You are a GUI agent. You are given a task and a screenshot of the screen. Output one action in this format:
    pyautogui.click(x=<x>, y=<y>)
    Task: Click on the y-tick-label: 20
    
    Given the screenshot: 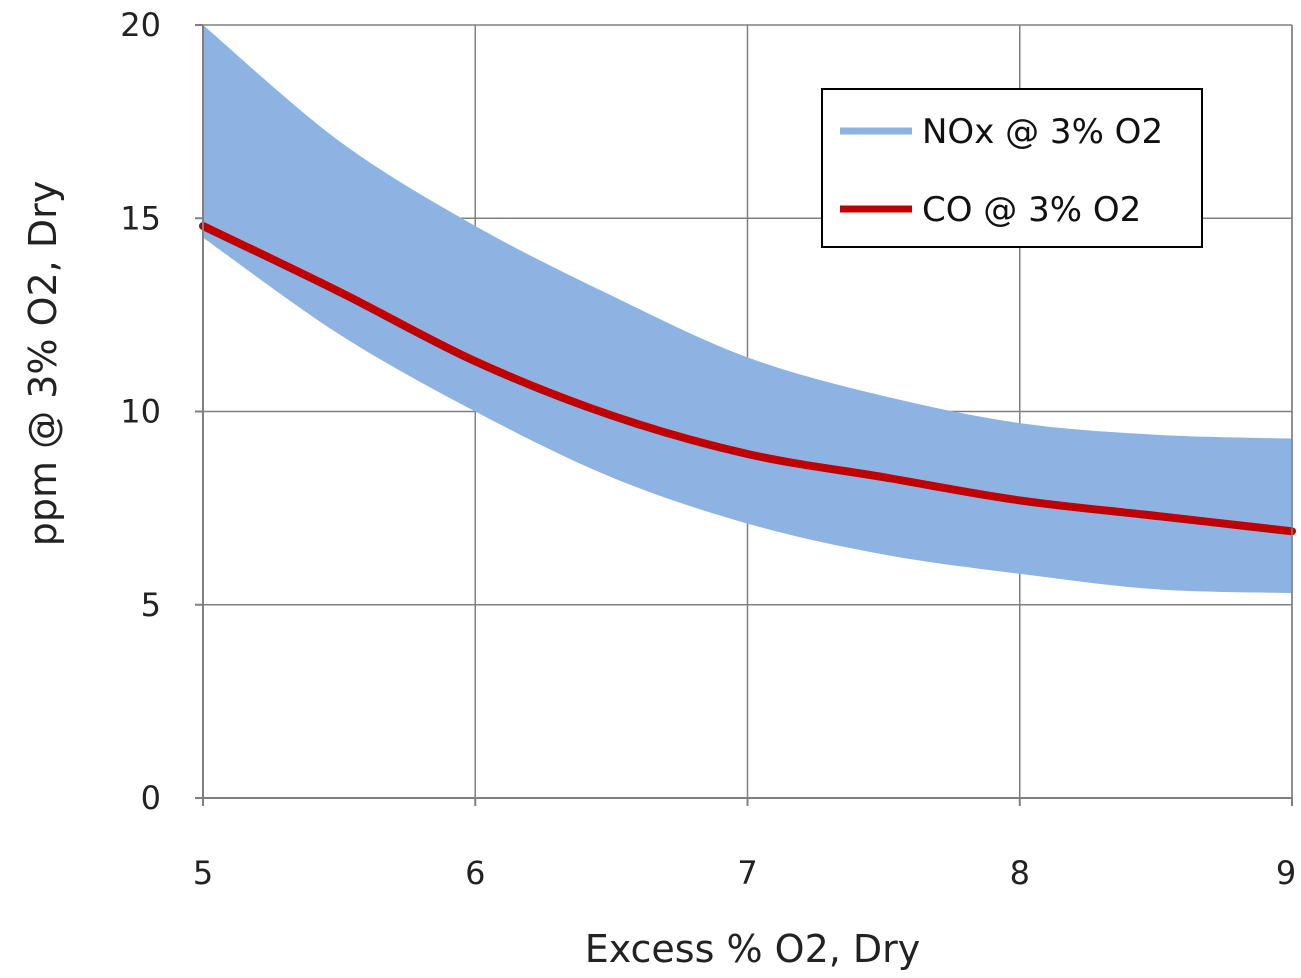 What is the action you would take?
    pyautogui.click(x=140, y=25)
    